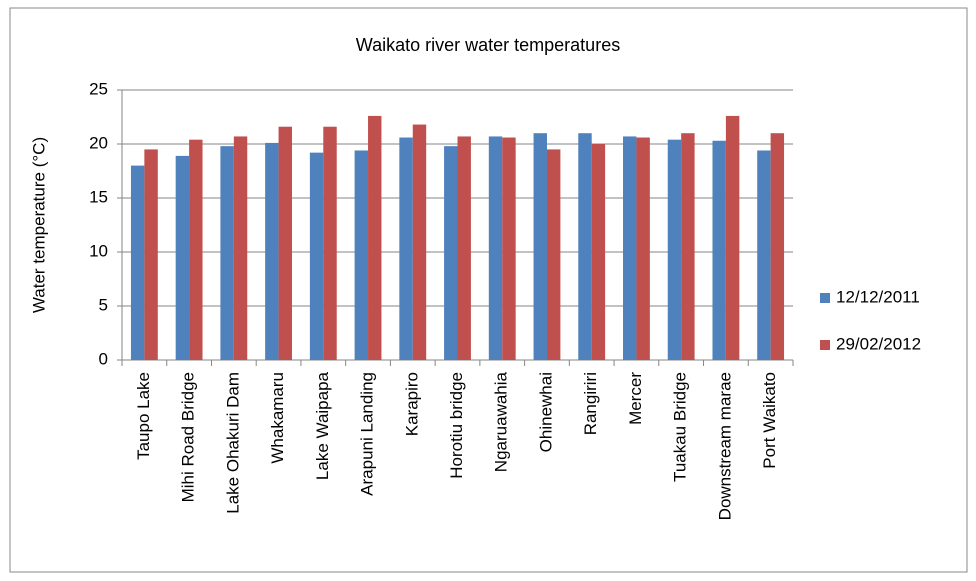  I want to click on x-tick-label: Lake Waipapa, so click(322, 425).